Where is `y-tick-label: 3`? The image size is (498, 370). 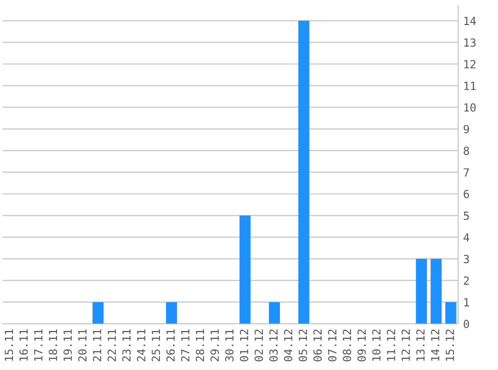 y-tick-label: 3 is located at coordinates (466, 259).